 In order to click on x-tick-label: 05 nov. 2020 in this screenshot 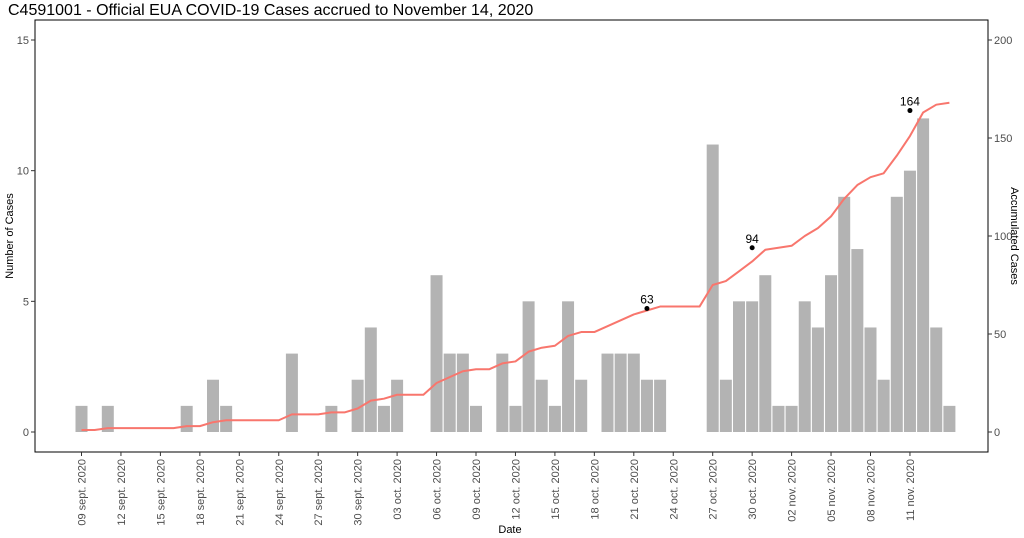, I will do `click(832, 490)`.